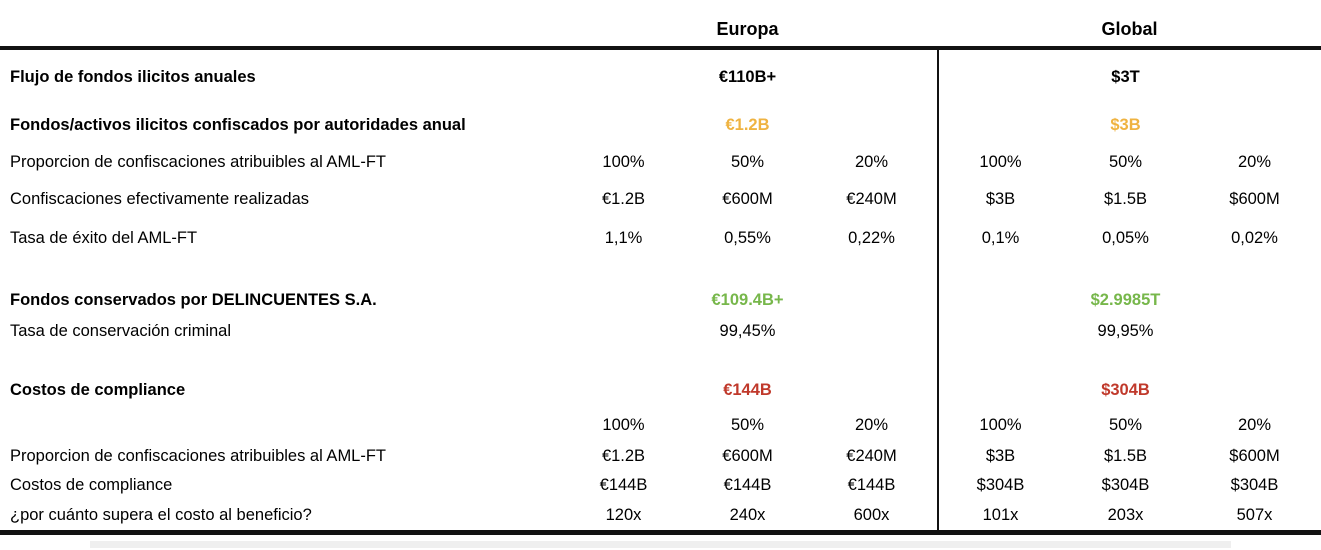 This screenshot has width=1321, height=550. I want to click on cell-europa-2: 0,55%, so click(747, 237).